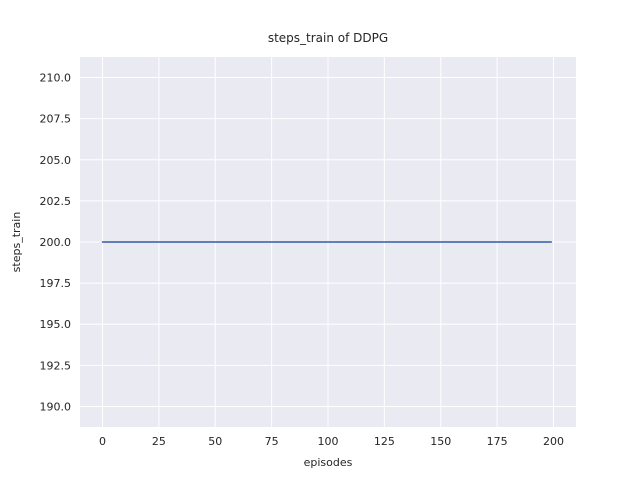 The image size is (640, 480). What do you see at coordinates (215, 441) in the screenshot?
I see `x-tick-label: 50` at bounding box center [215, 441].